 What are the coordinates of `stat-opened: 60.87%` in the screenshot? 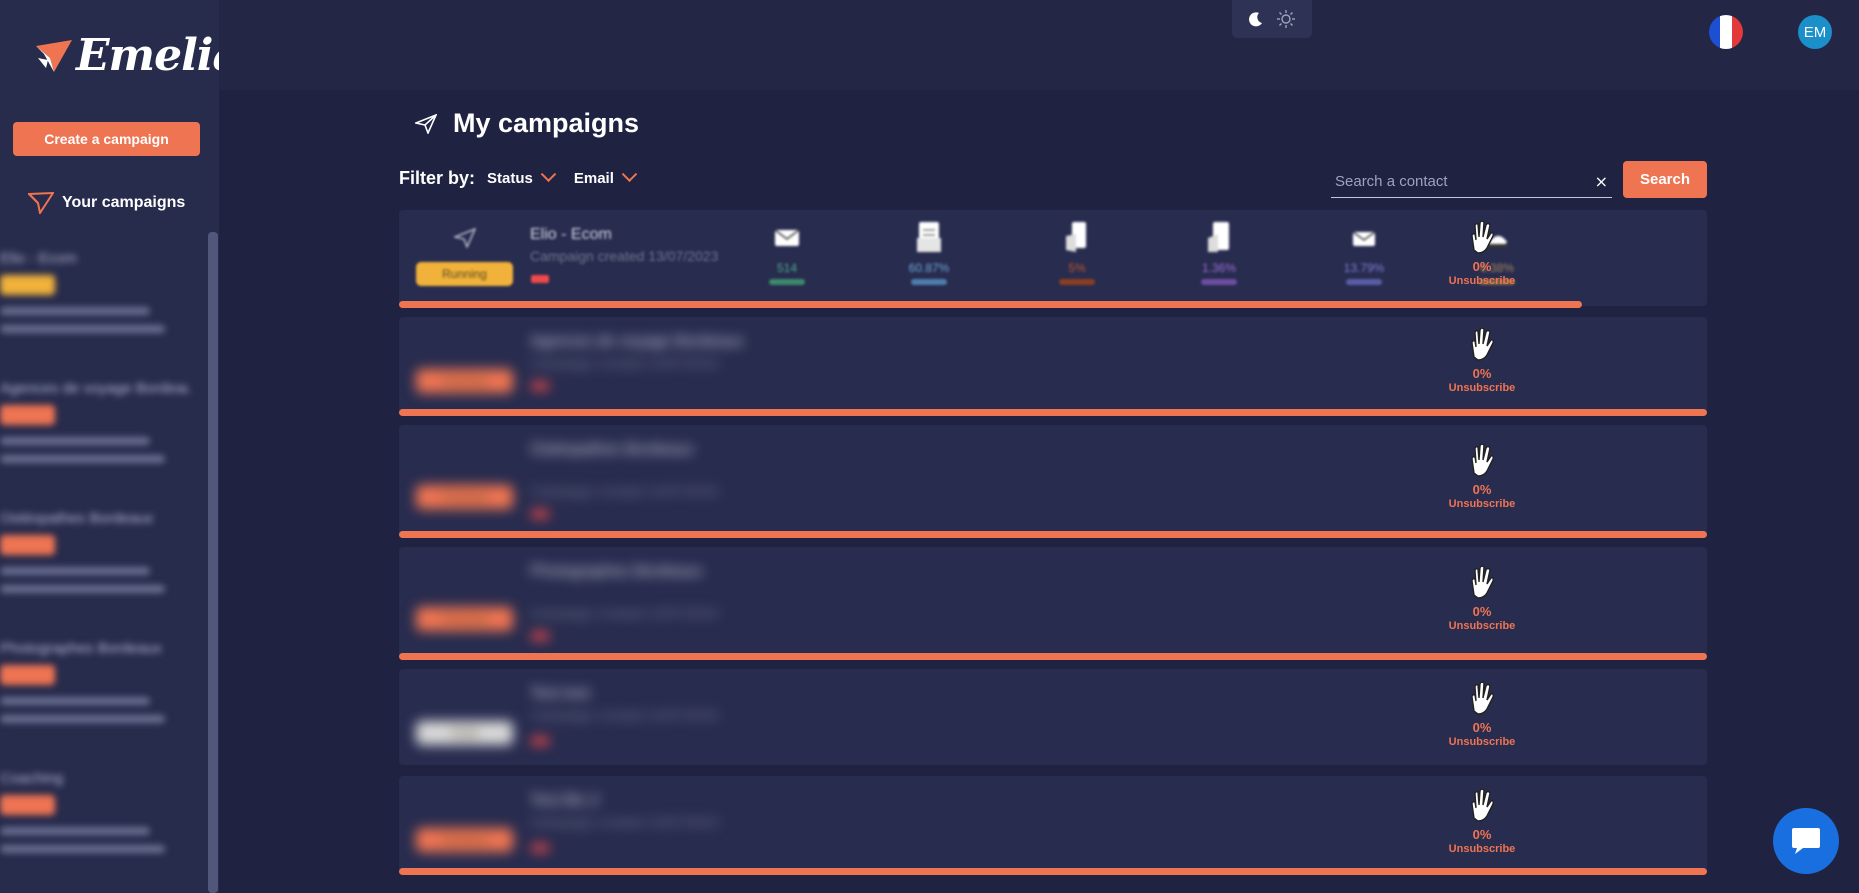 It's located at (929, 252).